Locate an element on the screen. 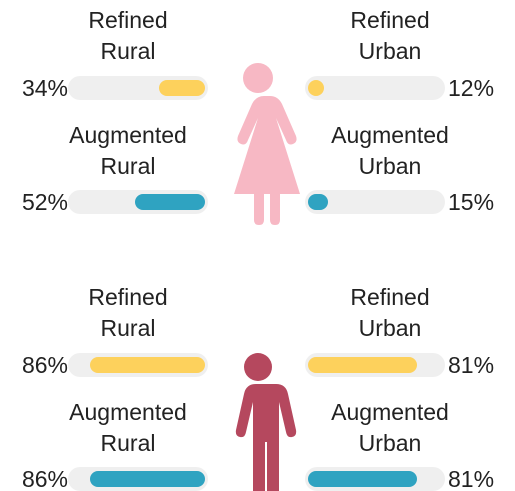 This screenshot has height=491, width=515. value-label: 52% is located at coordinates (44, 202).